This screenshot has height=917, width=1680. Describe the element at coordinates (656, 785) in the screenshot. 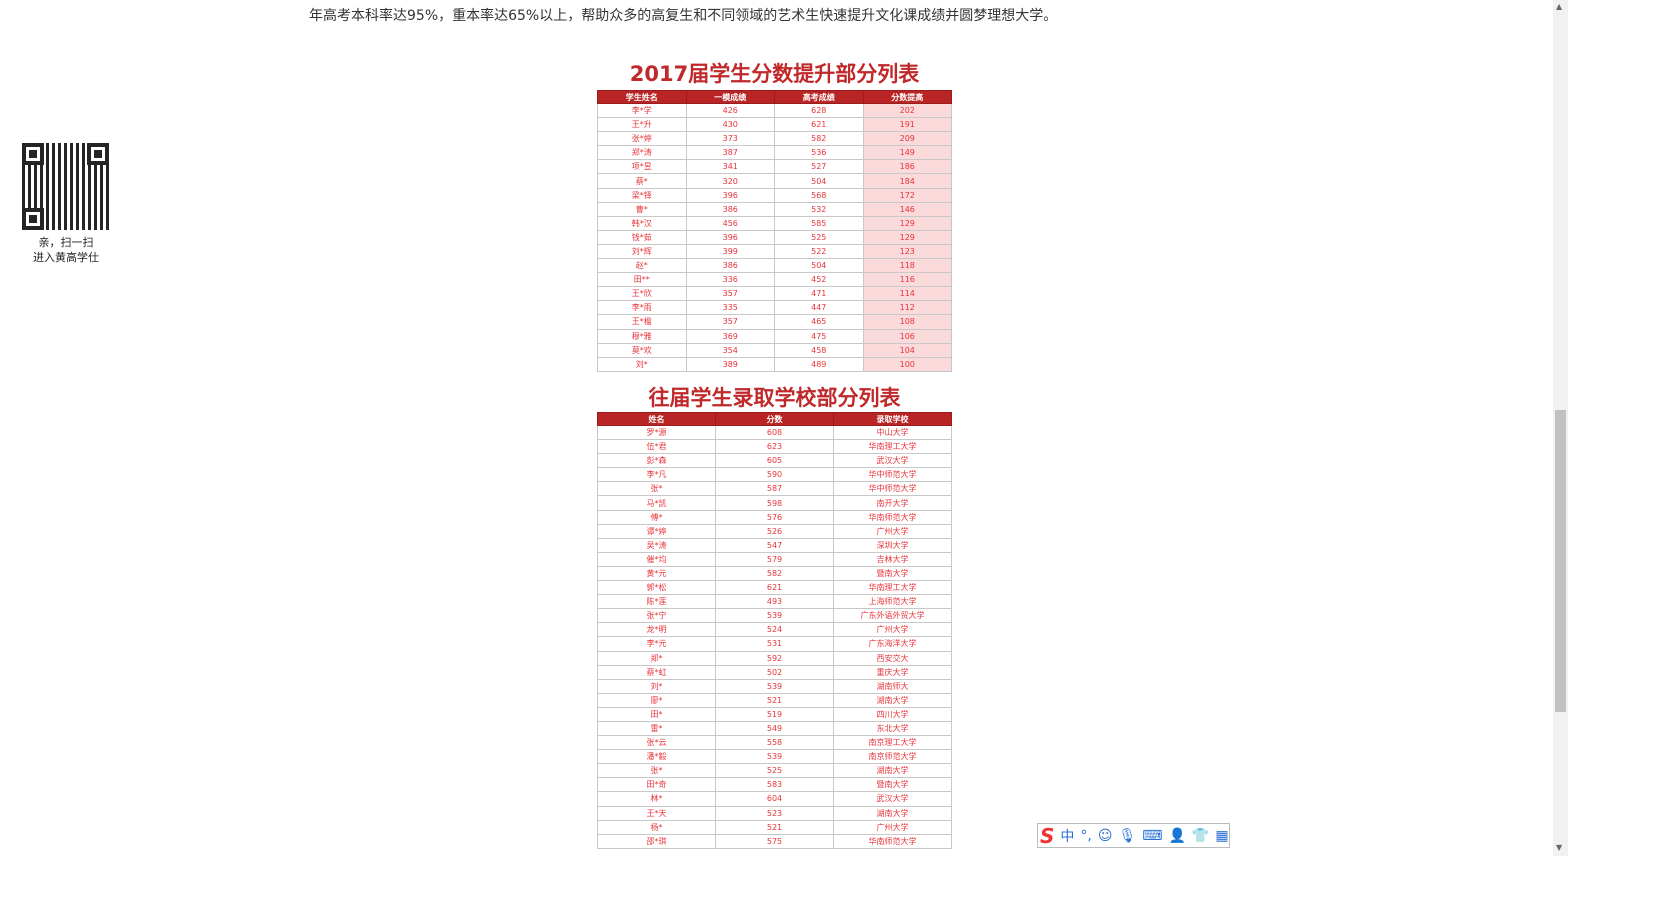

I see `table-cell: 田*奇` at that location.